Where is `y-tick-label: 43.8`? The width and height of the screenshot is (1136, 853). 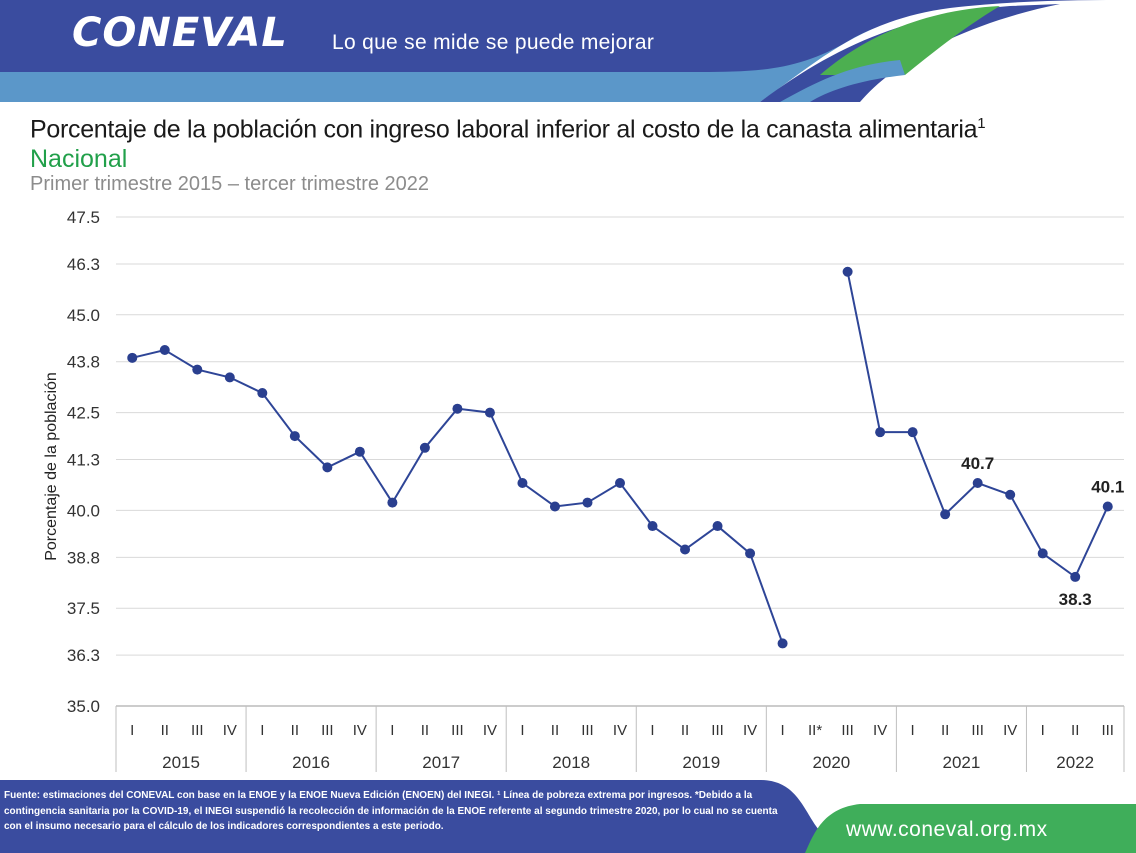
y-tick-label: 43.8 is located at coordinates (83, 362).